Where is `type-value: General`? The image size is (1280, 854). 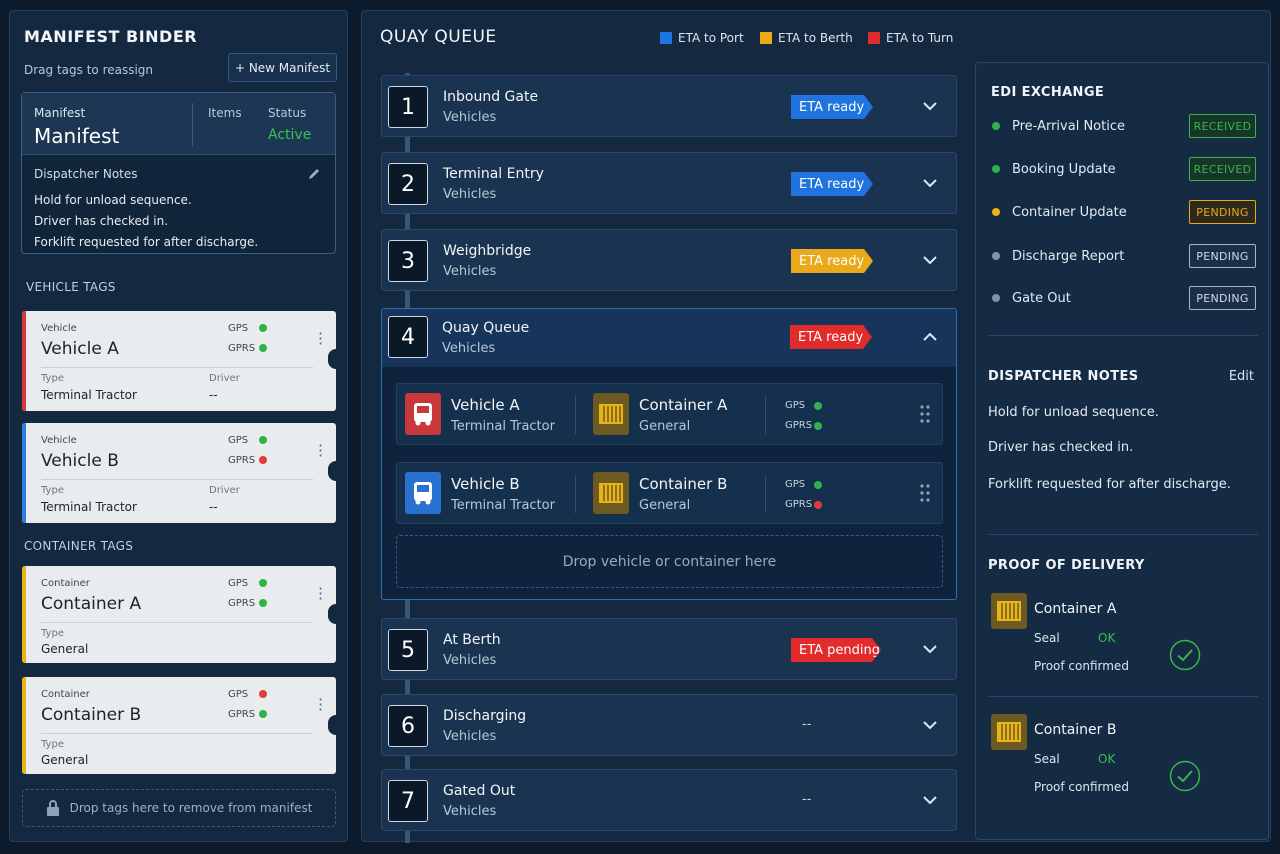
type-value: General is located at coordinates (65, 649).